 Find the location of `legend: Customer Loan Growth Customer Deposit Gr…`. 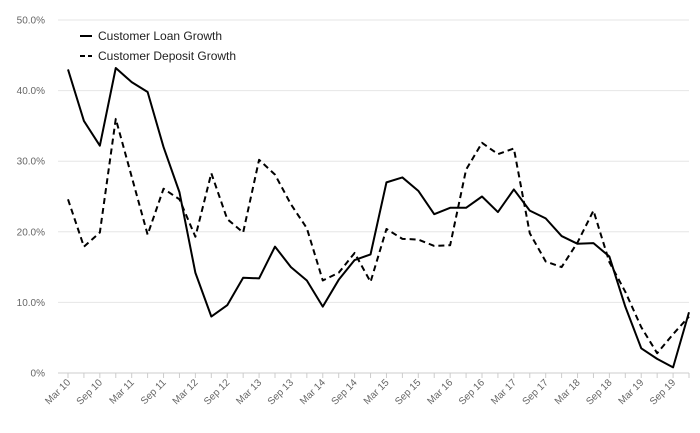

legend: Customer Loan Growth Customer Deposit Gr… is located at coordinates (158, 46).